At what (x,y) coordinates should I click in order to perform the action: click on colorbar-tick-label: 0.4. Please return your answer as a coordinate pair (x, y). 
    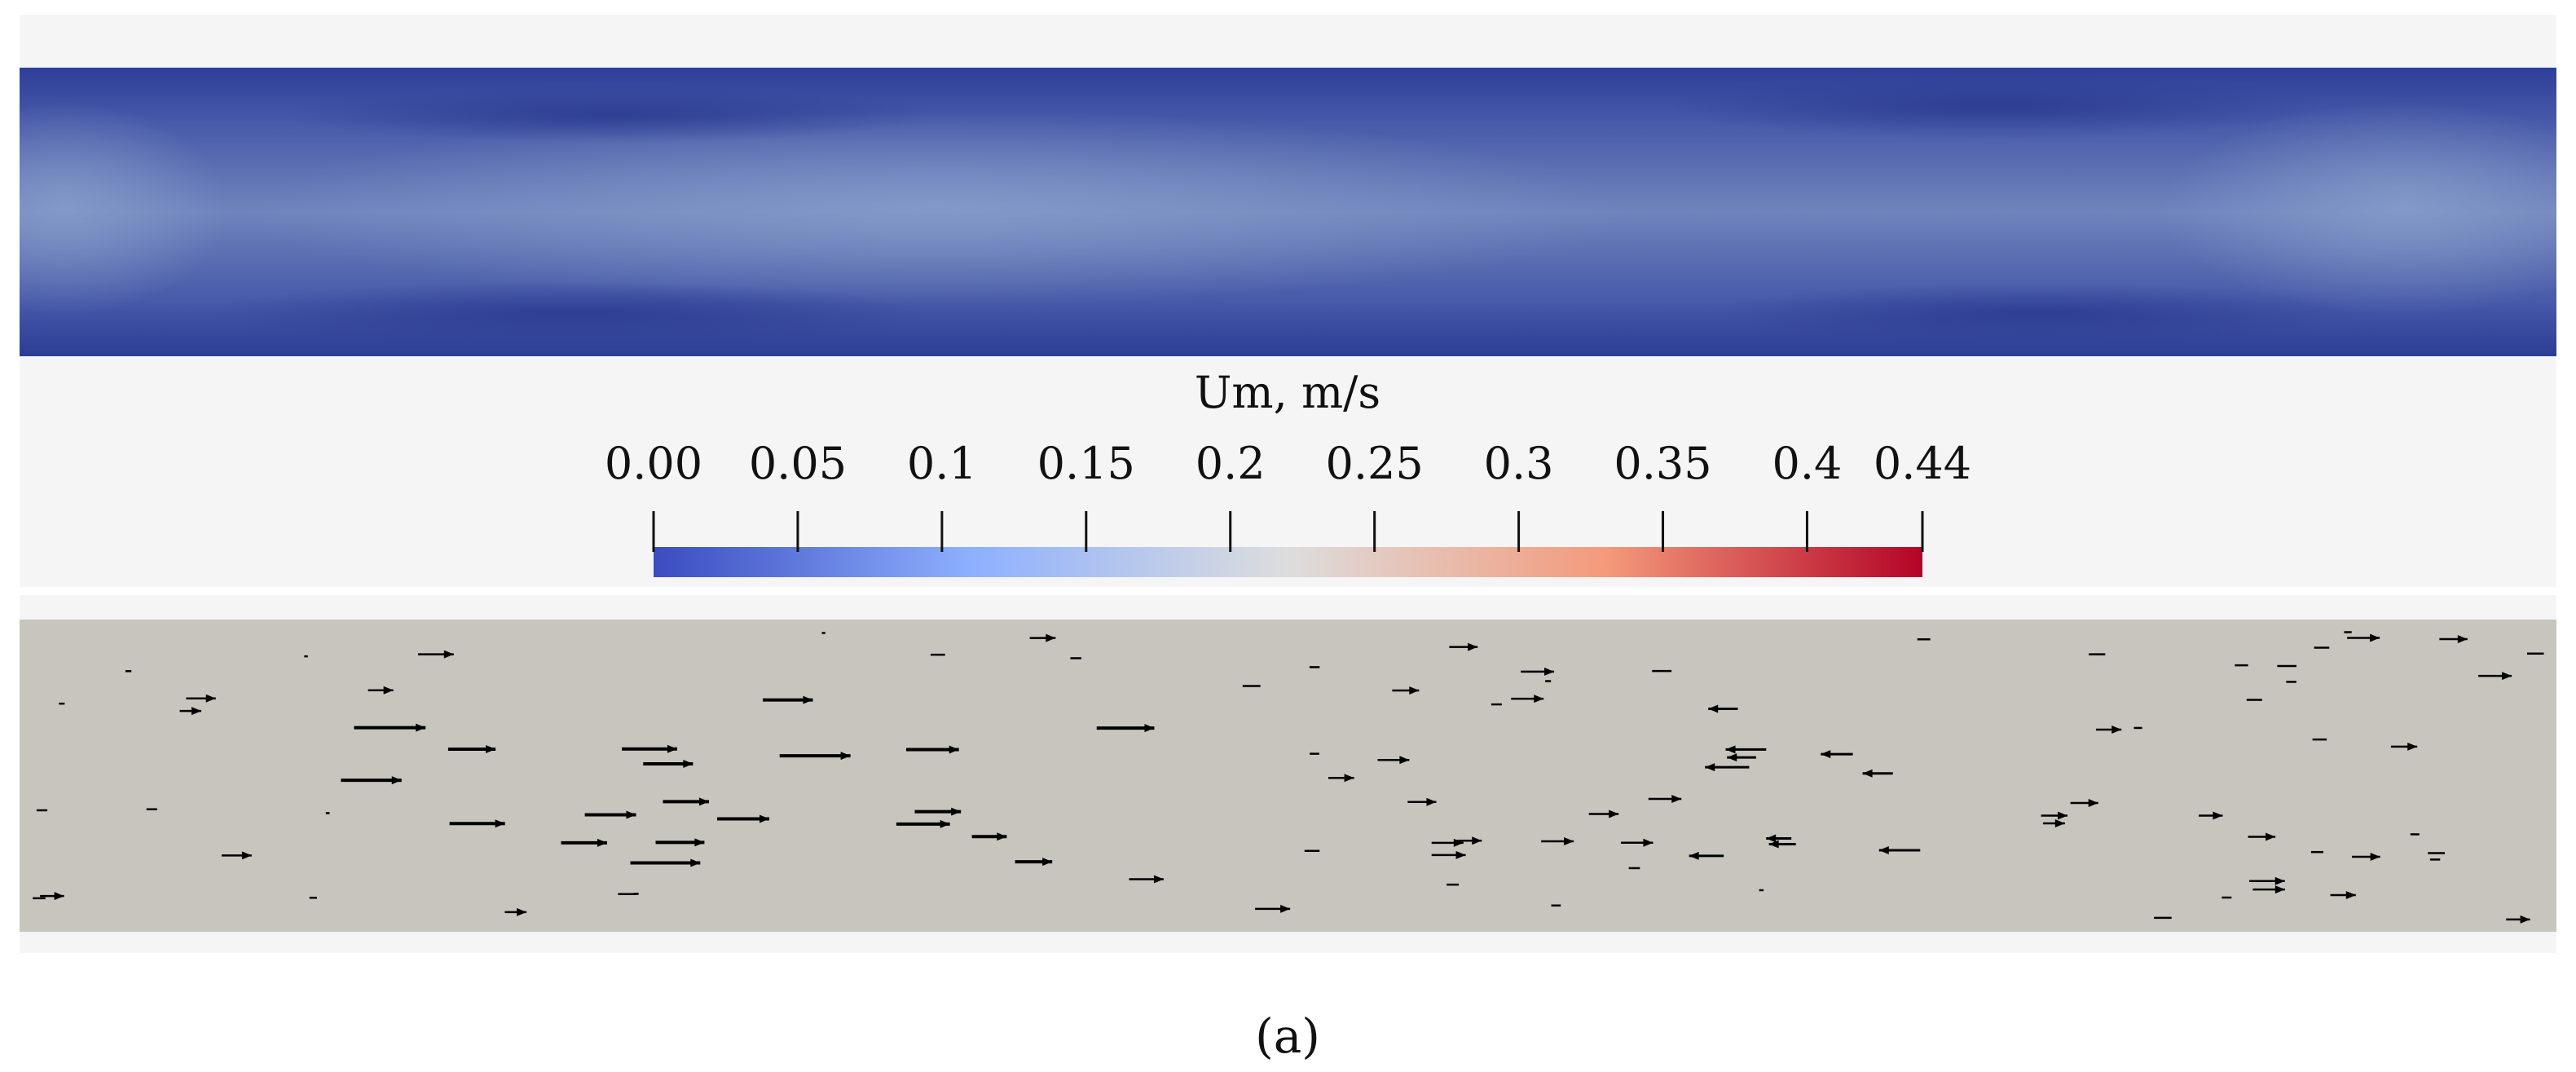
    Looking at the image, I should click on (1807, 463).